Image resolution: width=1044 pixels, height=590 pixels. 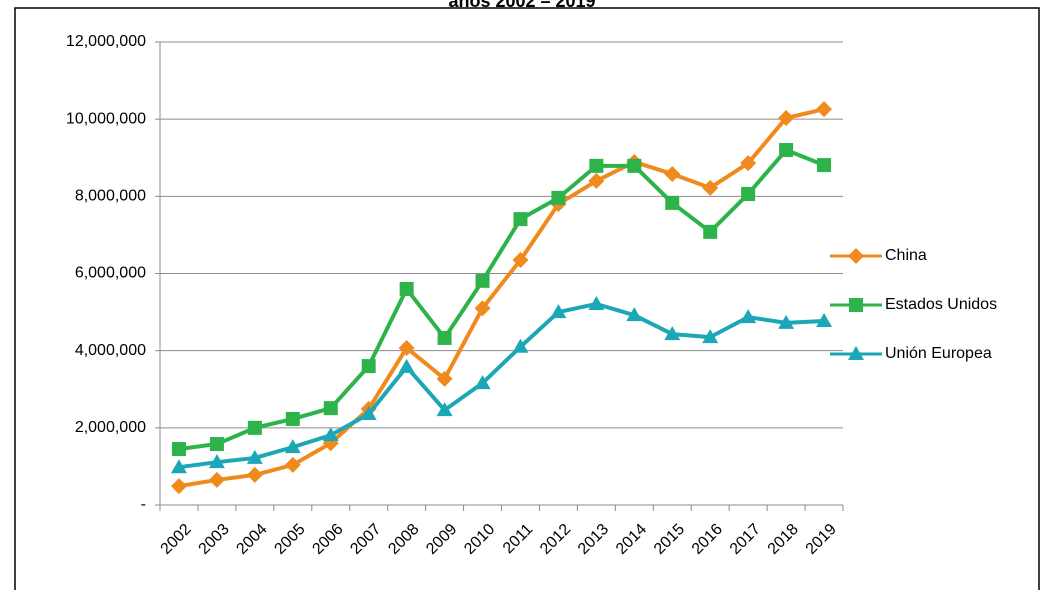 I want to click on y-tick-label: 2,000,000, so click(x=110, y=427).